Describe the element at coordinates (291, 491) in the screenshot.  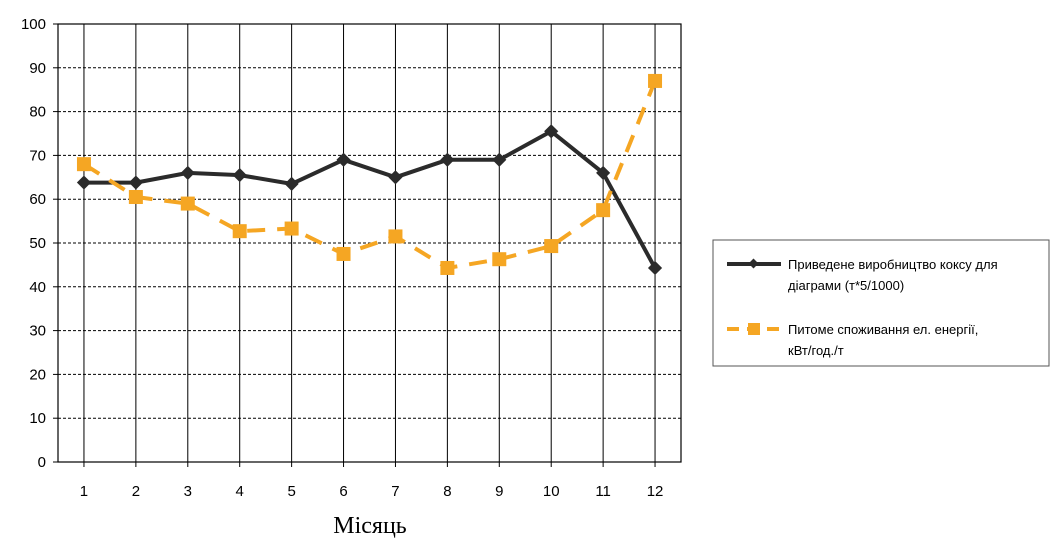
I see `x-tick-label: 5` at that location.